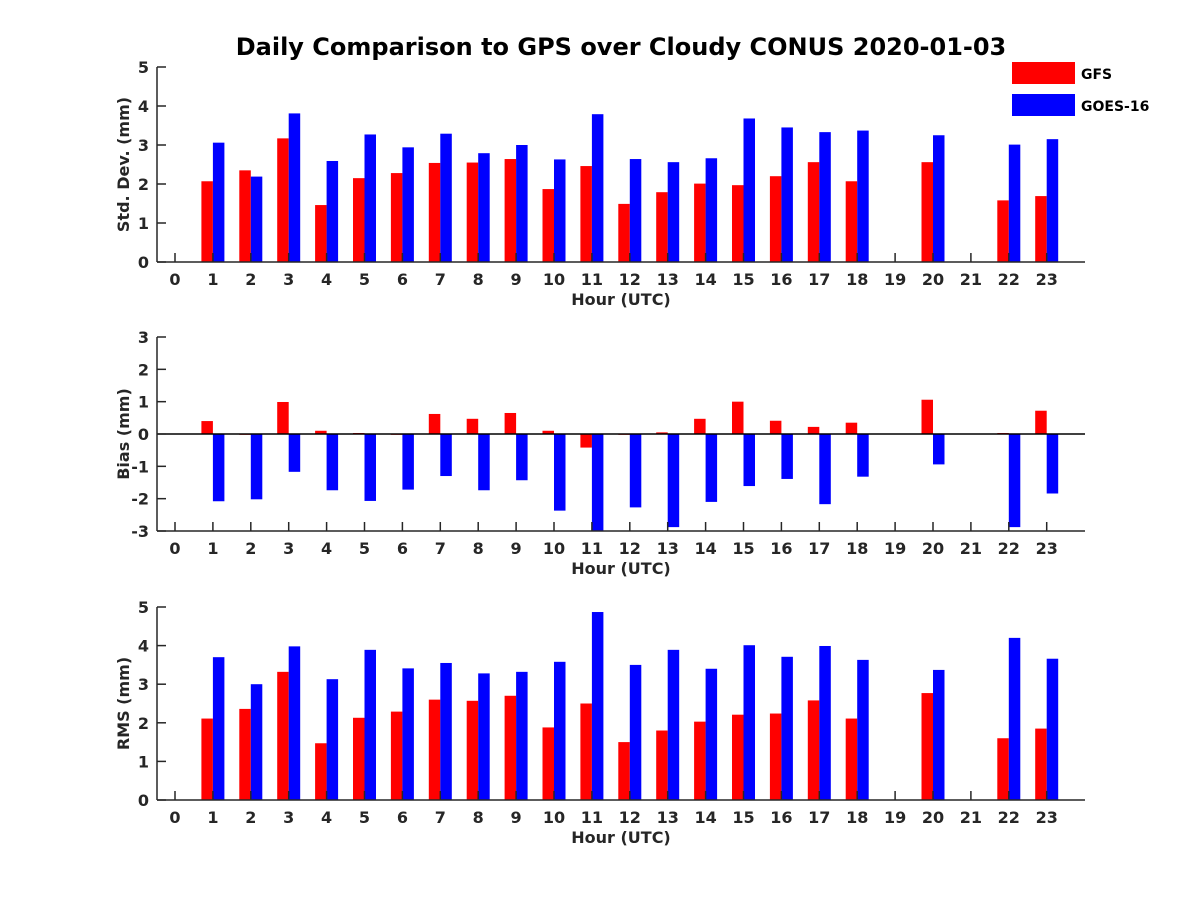 This screenshot has width=1200, height=900. What do you see at coordinates (143, 337) in the screenshot?
I see `y-tick-label: 3` at bounding box center [143, 337].